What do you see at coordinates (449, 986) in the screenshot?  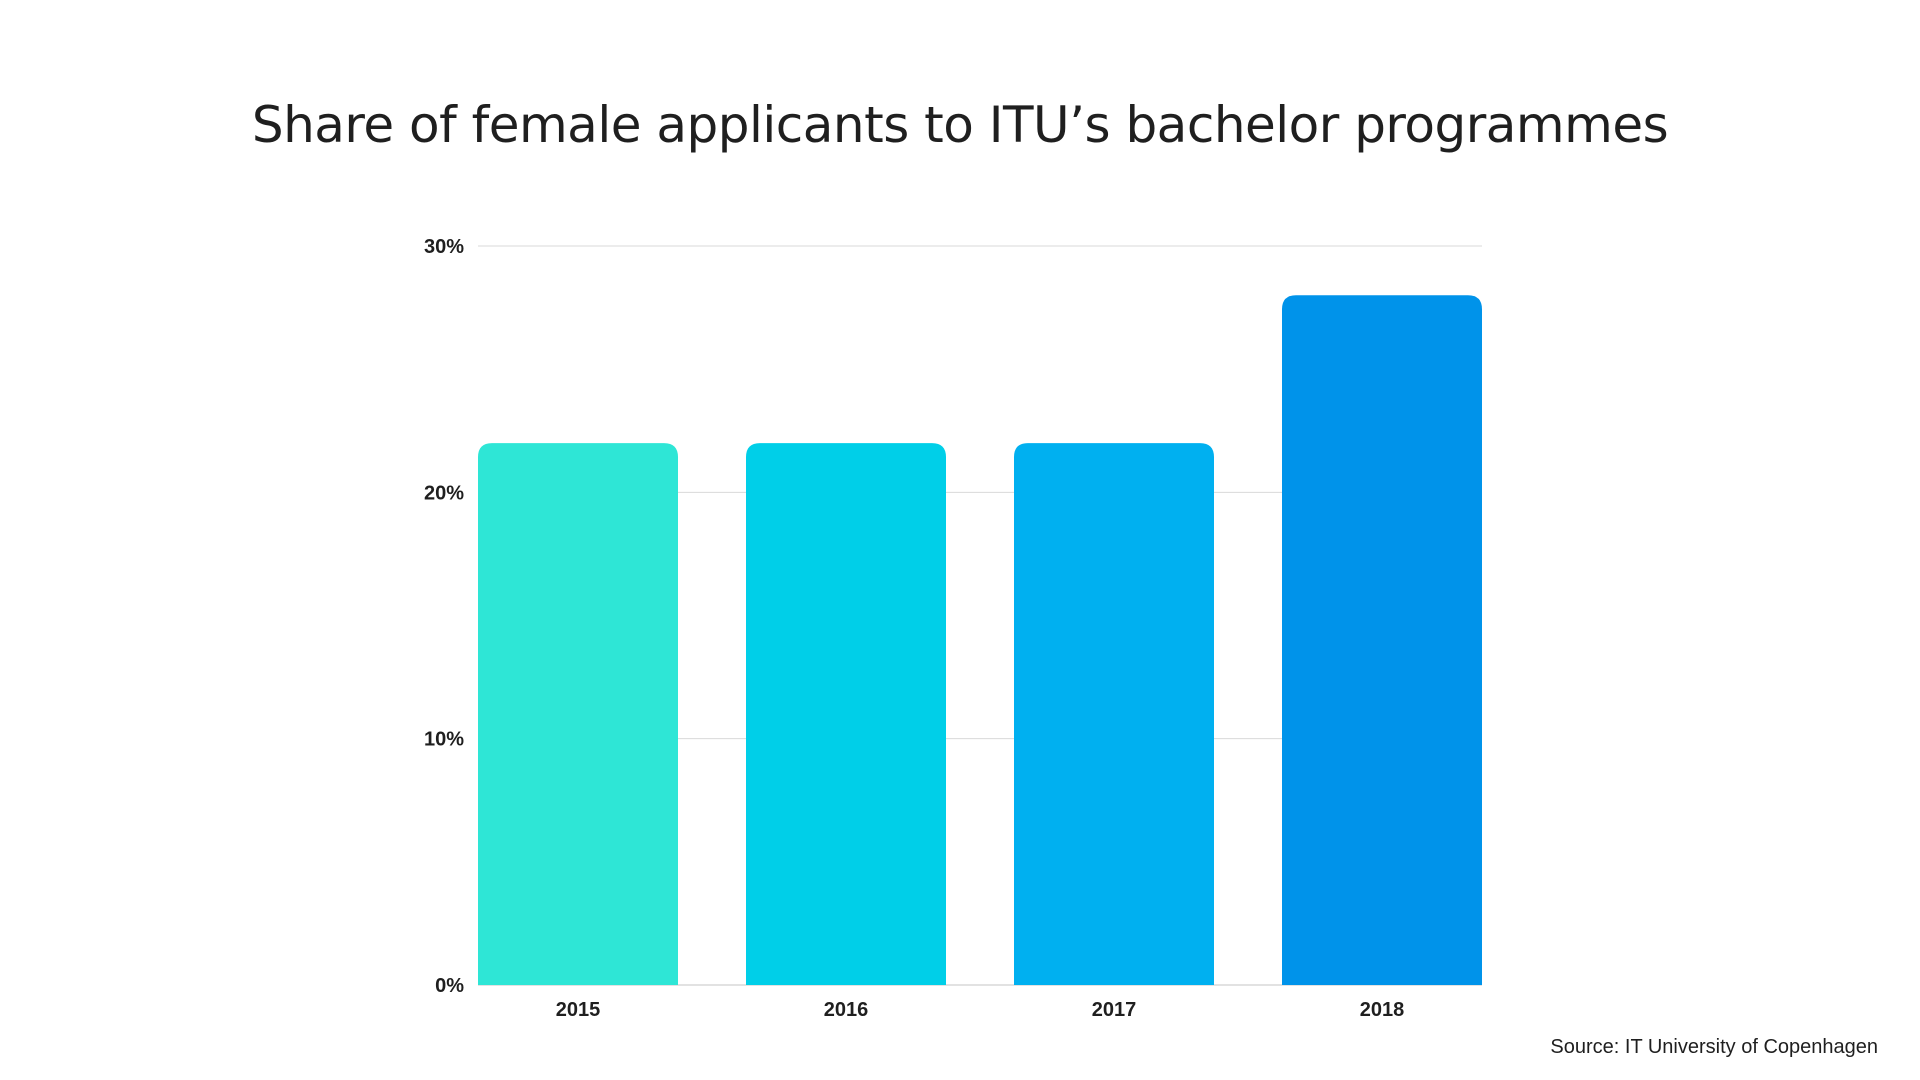 I see `y-tick-label: 0%` at bounding box center [449, 986].